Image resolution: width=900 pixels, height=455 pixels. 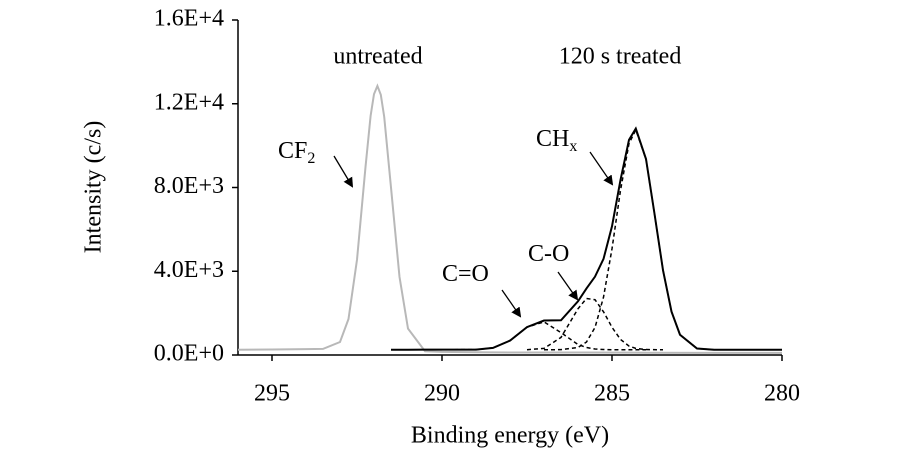 I want to click on annotation: CHx, so click(x=556, y=140).